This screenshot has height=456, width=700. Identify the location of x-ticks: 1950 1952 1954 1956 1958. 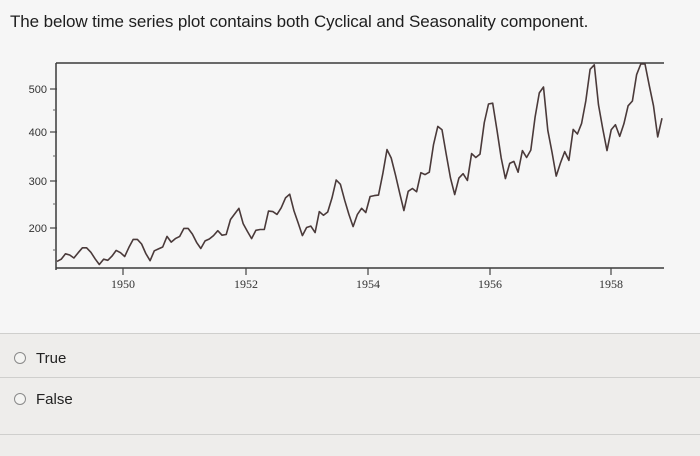
(367, 279).